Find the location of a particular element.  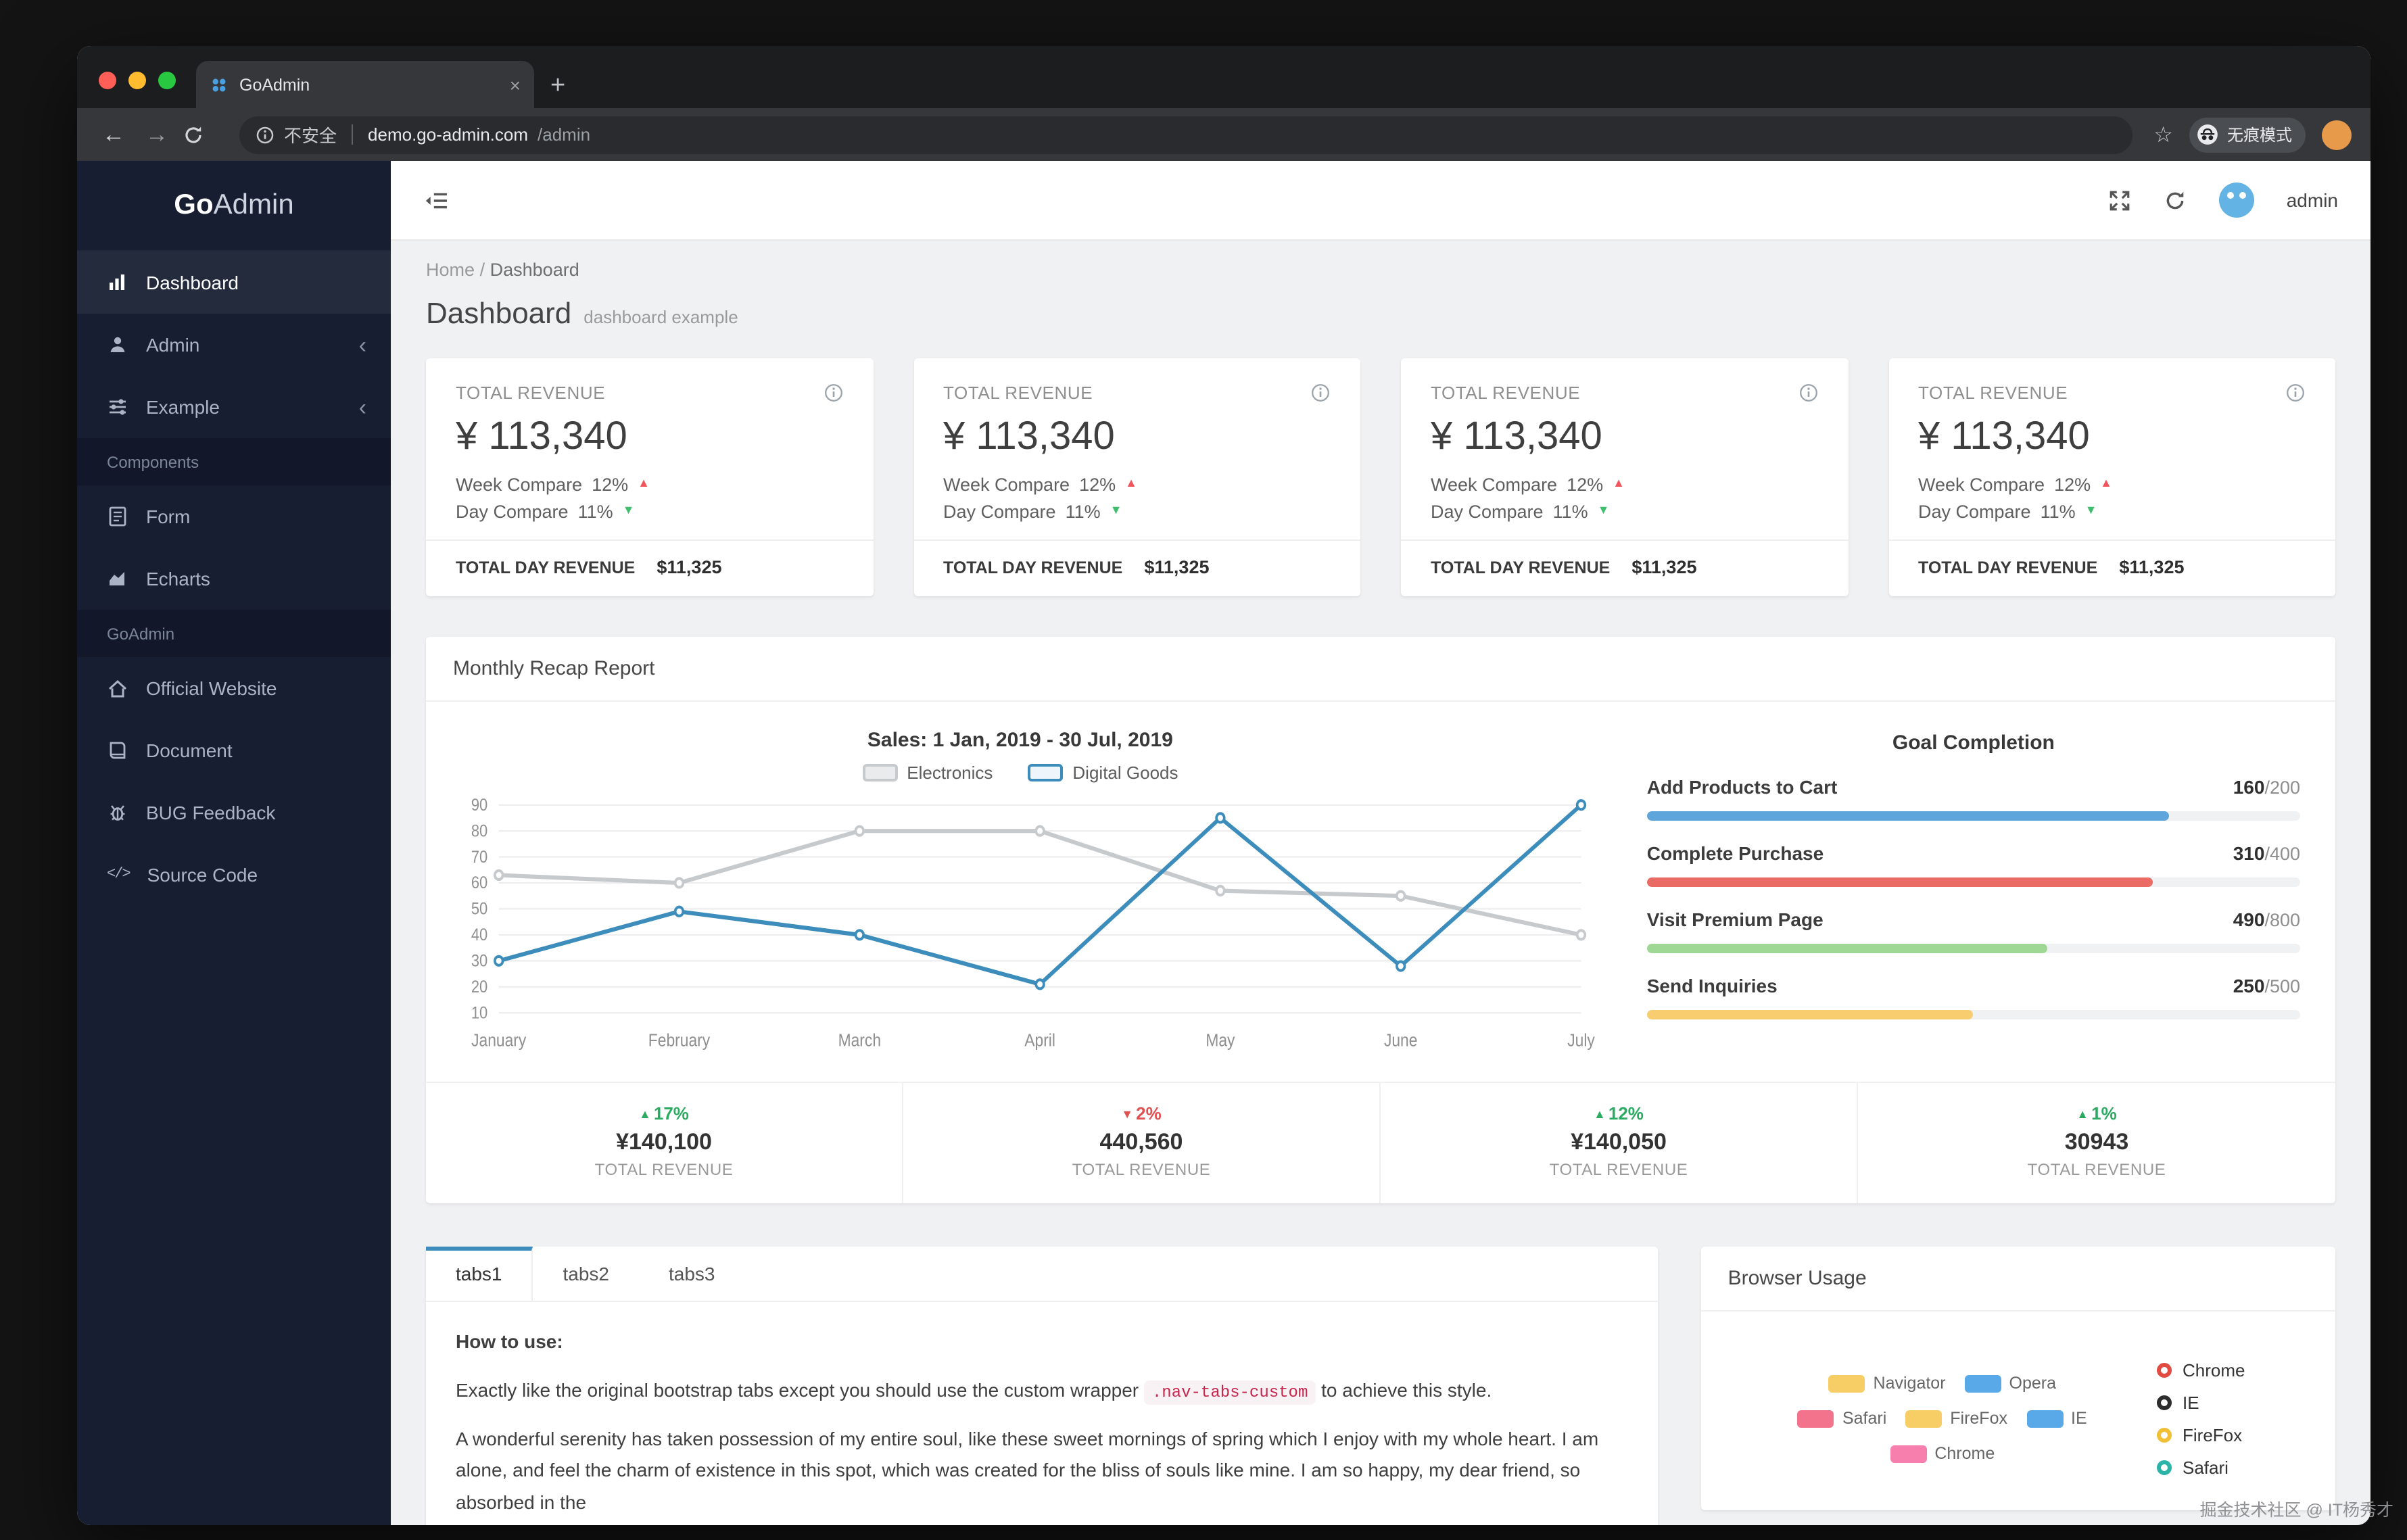

goals-title: Goal Completion is located at coordinates (1973, 742).